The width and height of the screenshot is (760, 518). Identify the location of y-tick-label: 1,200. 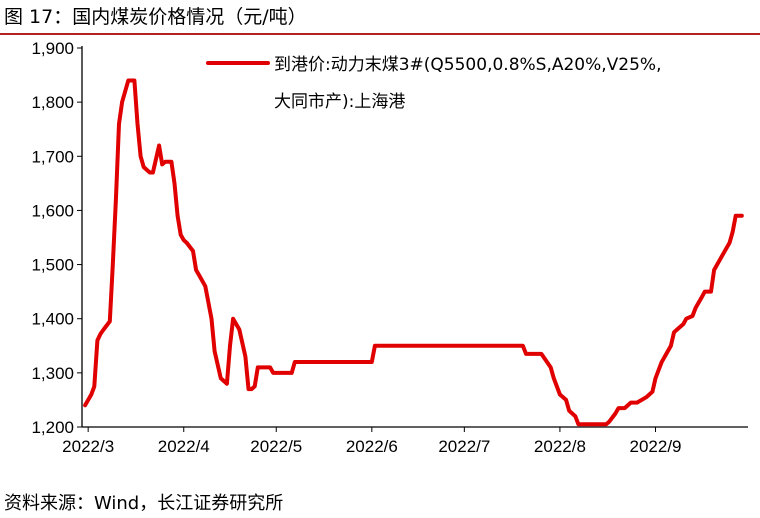
(52, 427).